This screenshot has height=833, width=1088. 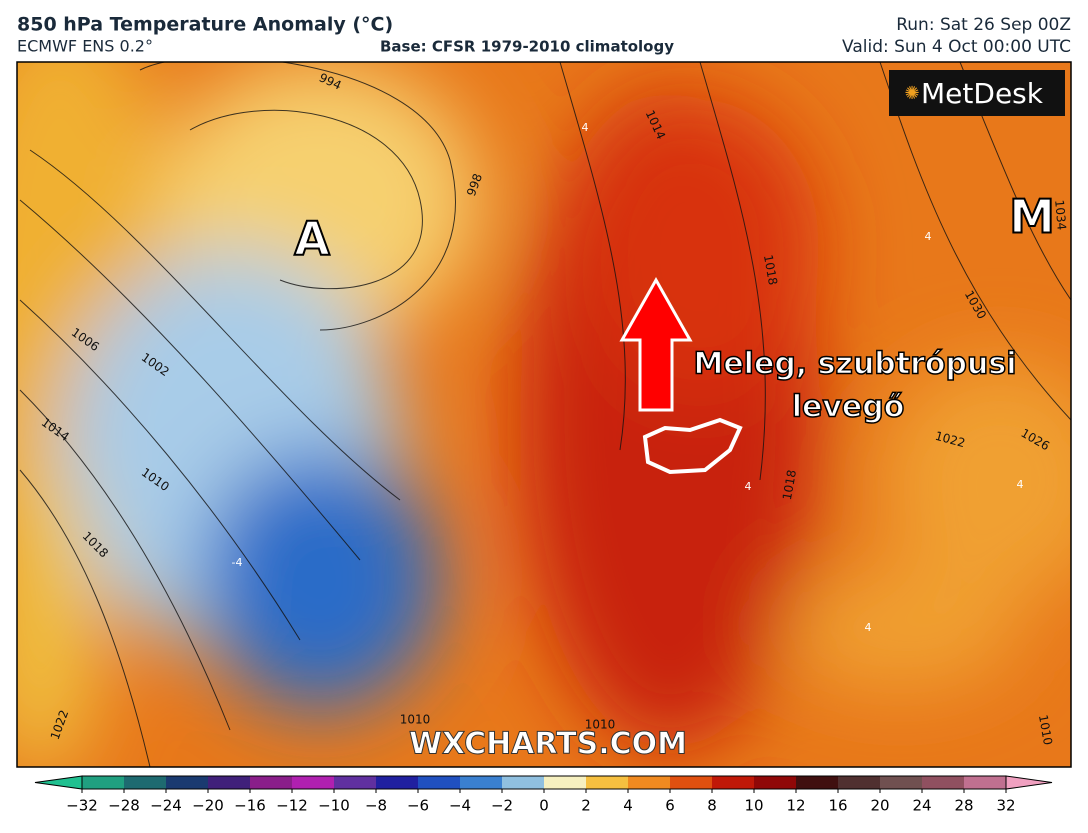 What do you see at coordinates (956, 47) in the screenshot?
I see `valid: Valid: Sun 4 Oct 00:00 UTC` at bounding box center [956, 47].